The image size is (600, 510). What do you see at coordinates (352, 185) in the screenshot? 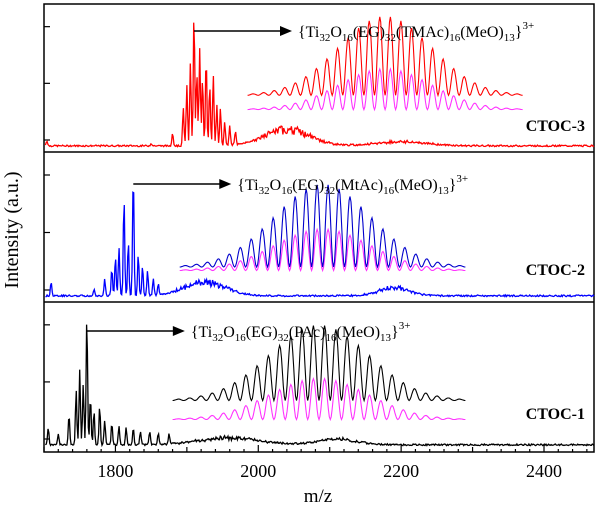
I see `formula-annotation: {Ti32O16(EG)32(MtAc)16(MeO)13}3+` at bounding box center [352, 185].